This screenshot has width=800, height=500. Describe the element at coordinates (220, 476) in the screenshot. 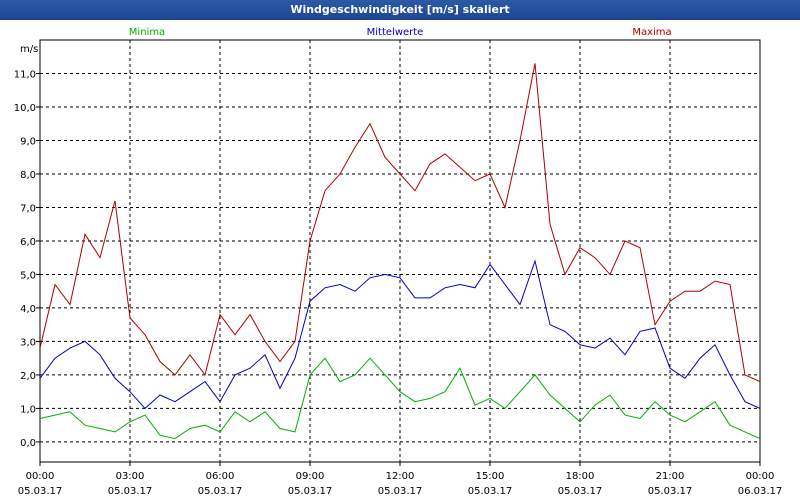

I see `x-tick-time: 06:00` at that location.